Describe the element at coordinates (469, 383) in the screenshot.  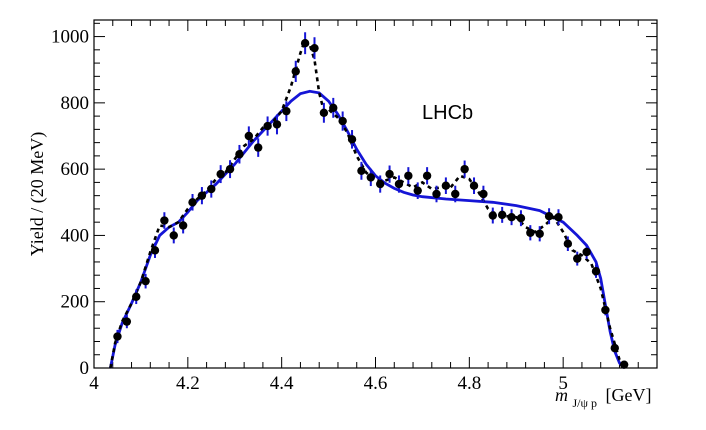
I see `x-tick-label: 4.8` at that location.